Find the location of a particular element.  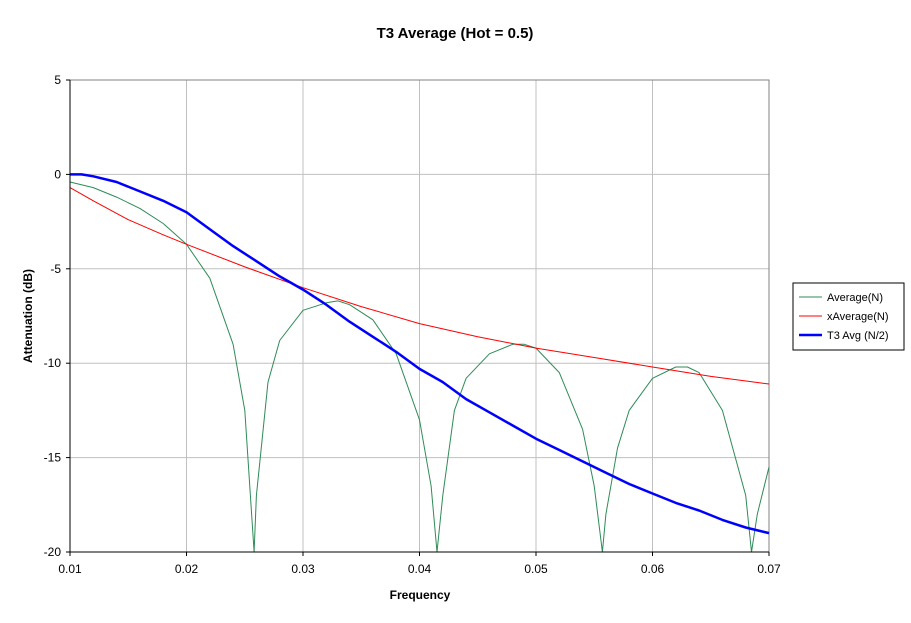

y-axis-title: Attenuation (dB) is located at coordinates (28, 316).